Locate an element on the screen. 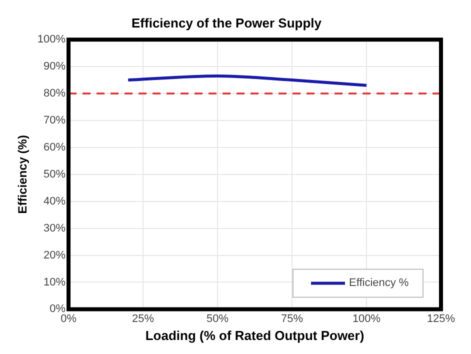  y-tick-label: 40% is located at coordinates (55, 201).